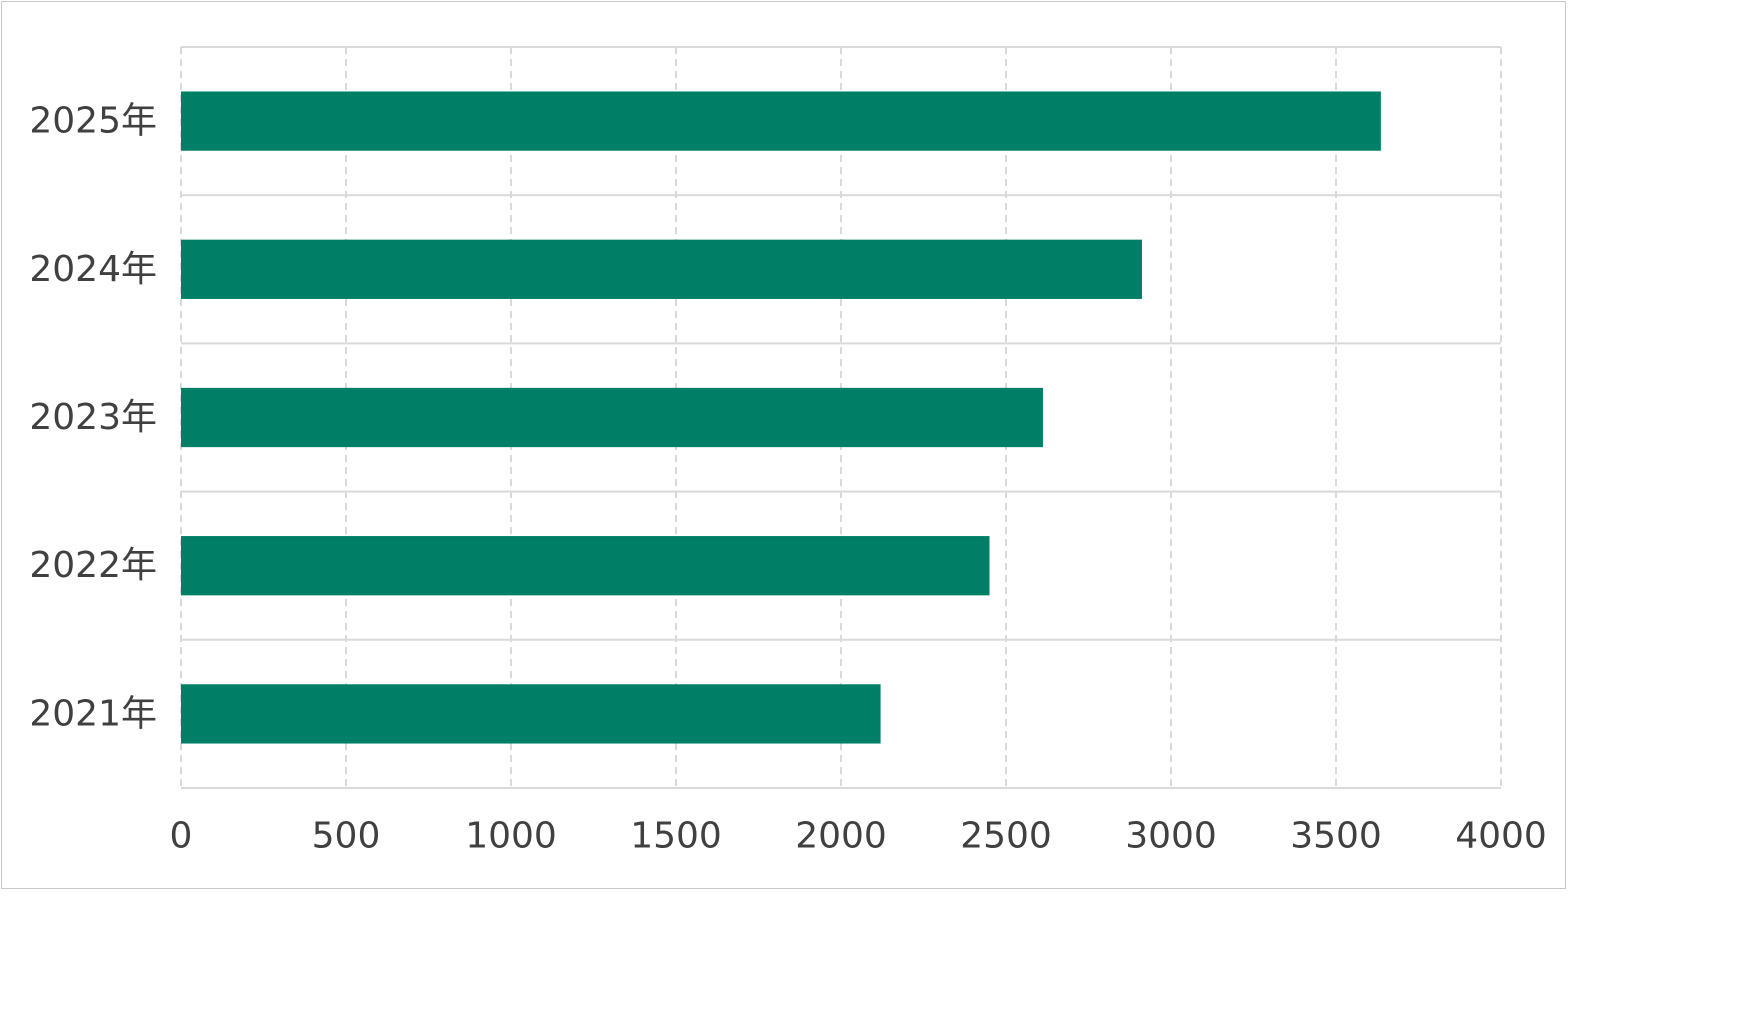  I want to click on bar-2022年, so click(585, 566).